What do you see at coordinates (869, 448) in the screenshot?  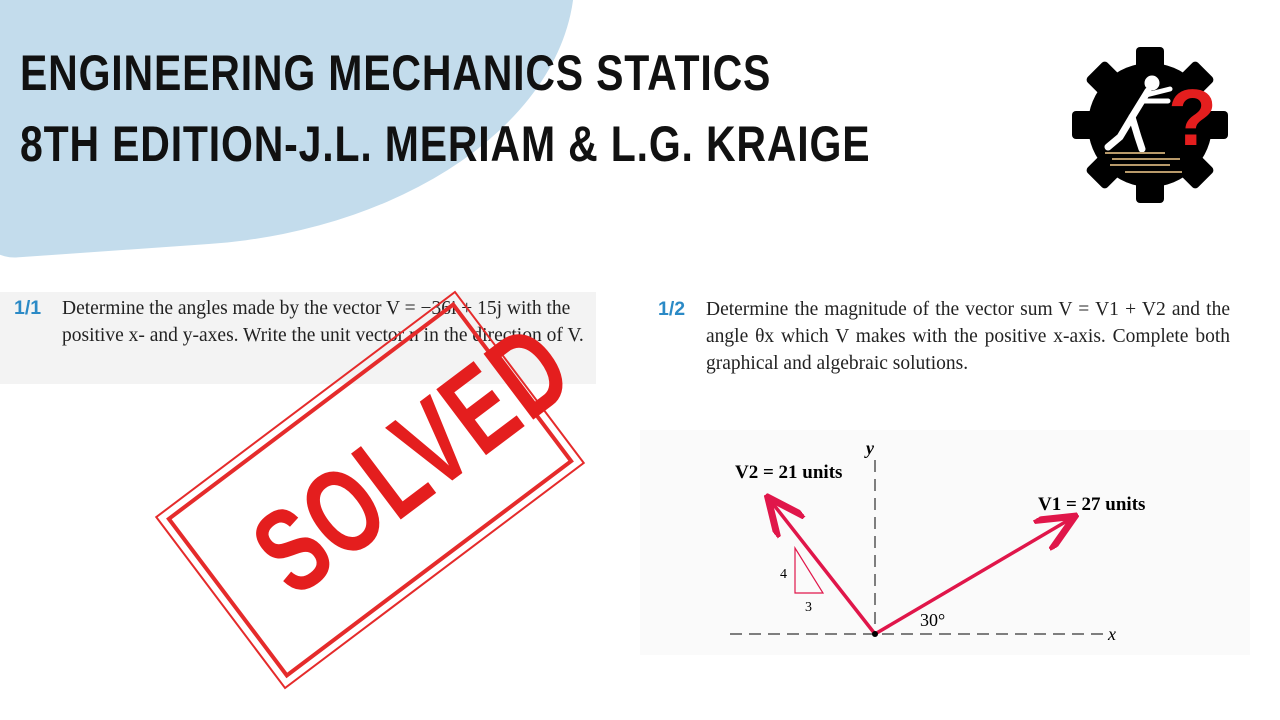 I see `y-axis-label: y` at bounding box center [869, 448].